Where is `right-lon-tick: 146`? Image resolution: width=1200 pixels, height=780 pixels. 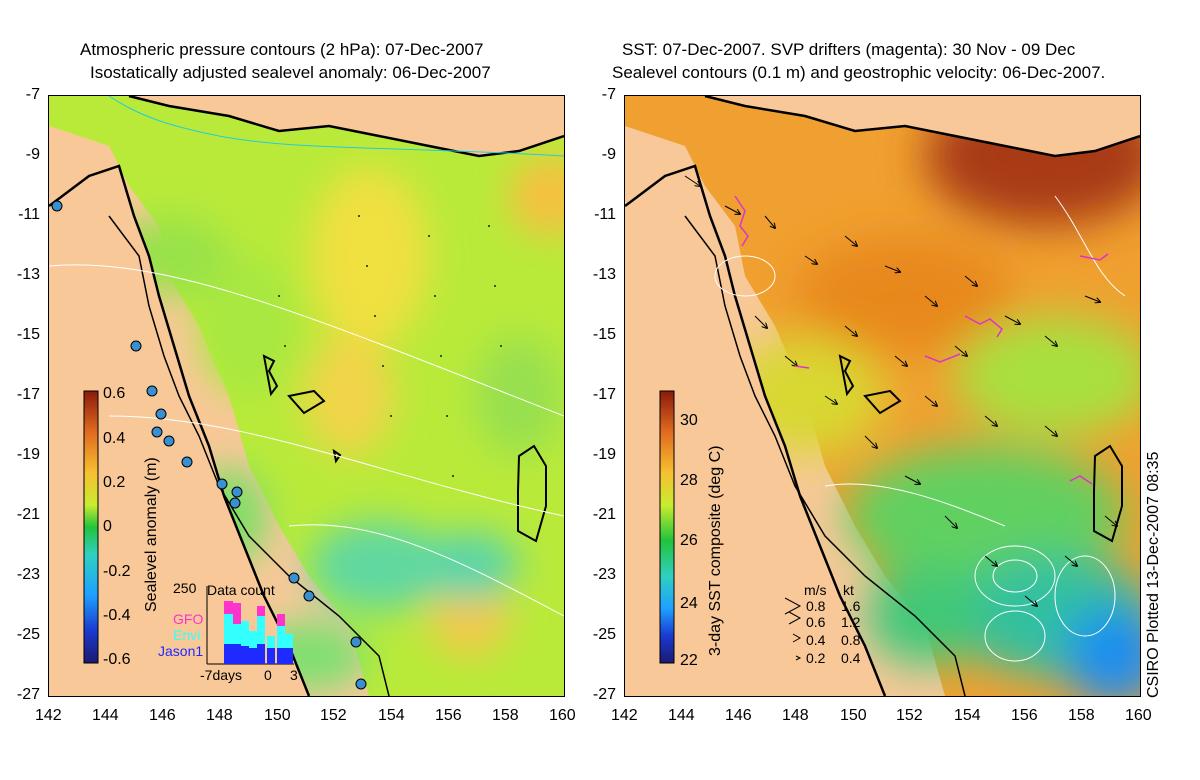 right-lon-tick: 146 is located at coordinates (738, 715).